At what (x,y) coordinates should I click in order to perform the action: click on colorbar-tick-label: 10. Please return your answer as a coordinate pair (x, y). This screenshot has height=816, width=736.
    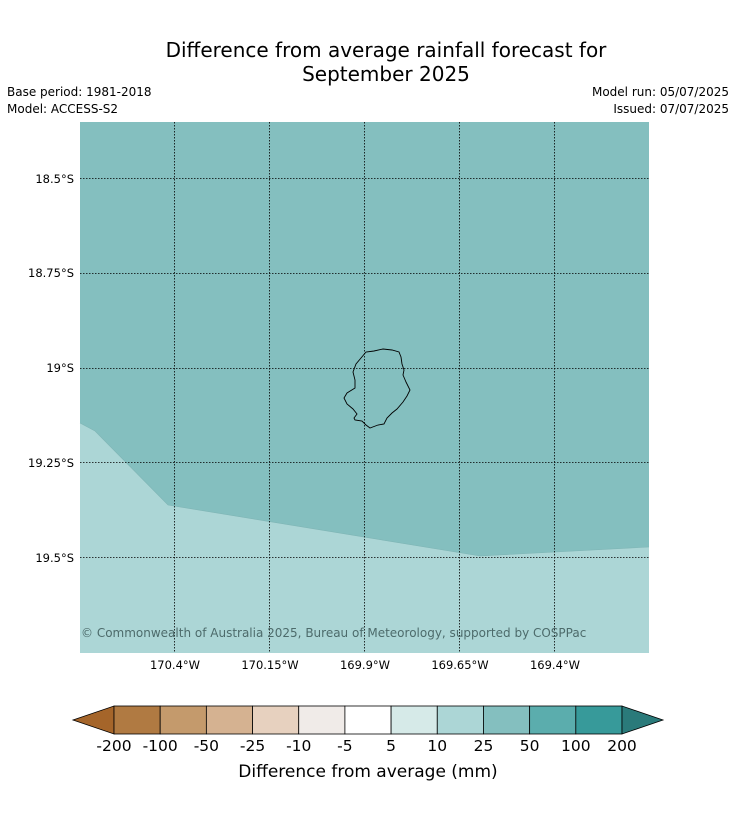
    Looking at the image, I should click on (437, 746).